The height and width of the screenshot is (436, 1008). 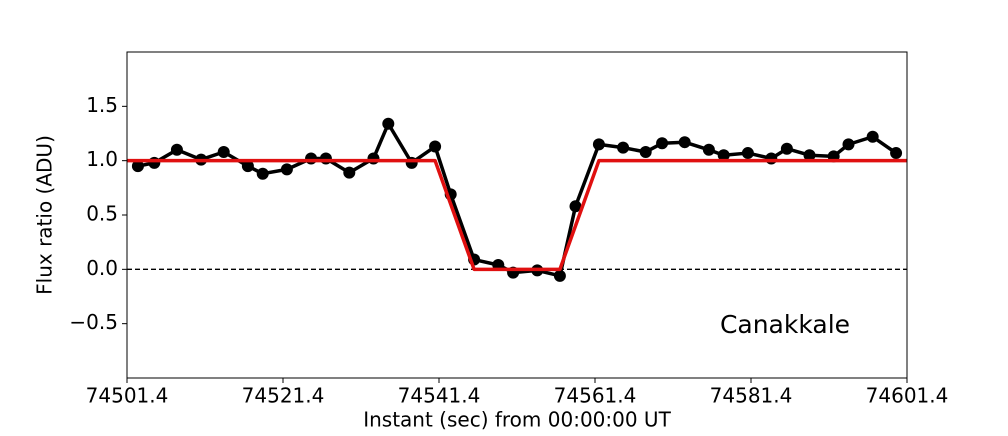 What do you see at coordinates (439, 396) in the screenshot?
I see `x-tick-label: 74541.4` at bounding box center [439, 396].